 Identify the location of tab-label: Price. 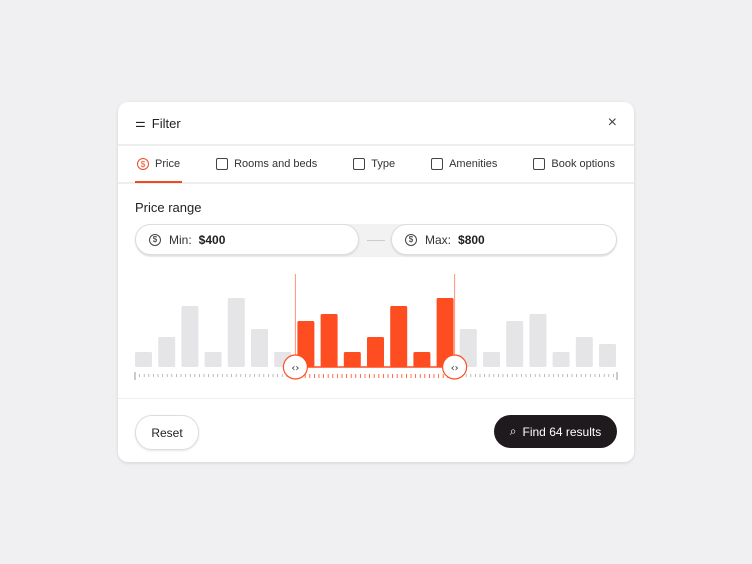
(168, 164).